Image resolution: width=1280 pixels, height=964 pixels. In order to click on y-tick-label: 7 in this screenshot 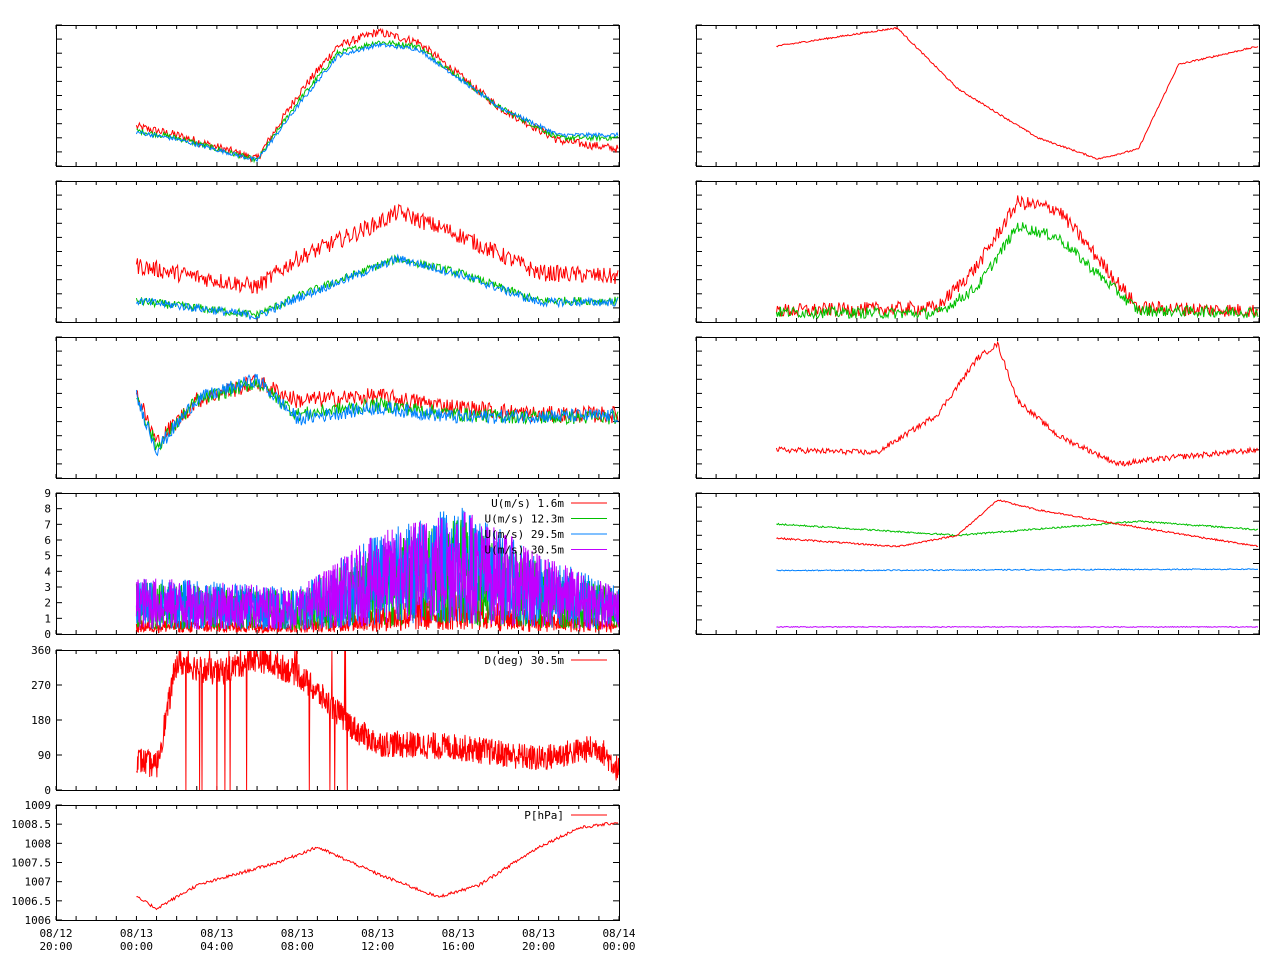, I will do `click(47, 524)`.